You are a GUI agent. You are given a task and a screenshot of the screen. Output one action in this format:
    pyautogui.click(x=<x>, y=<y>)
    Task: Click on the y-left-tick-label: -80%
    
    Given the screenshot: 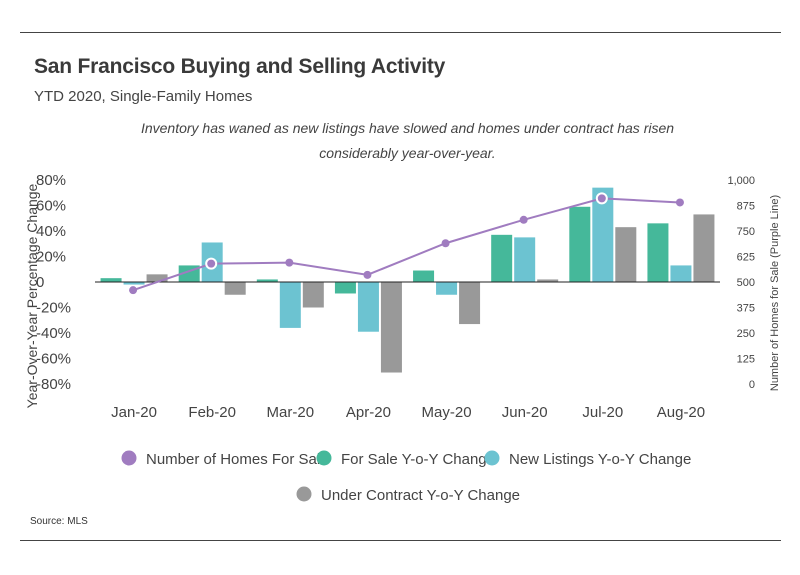 What is the action you would take?
    pyautogui.click(x=53, y=384)
    